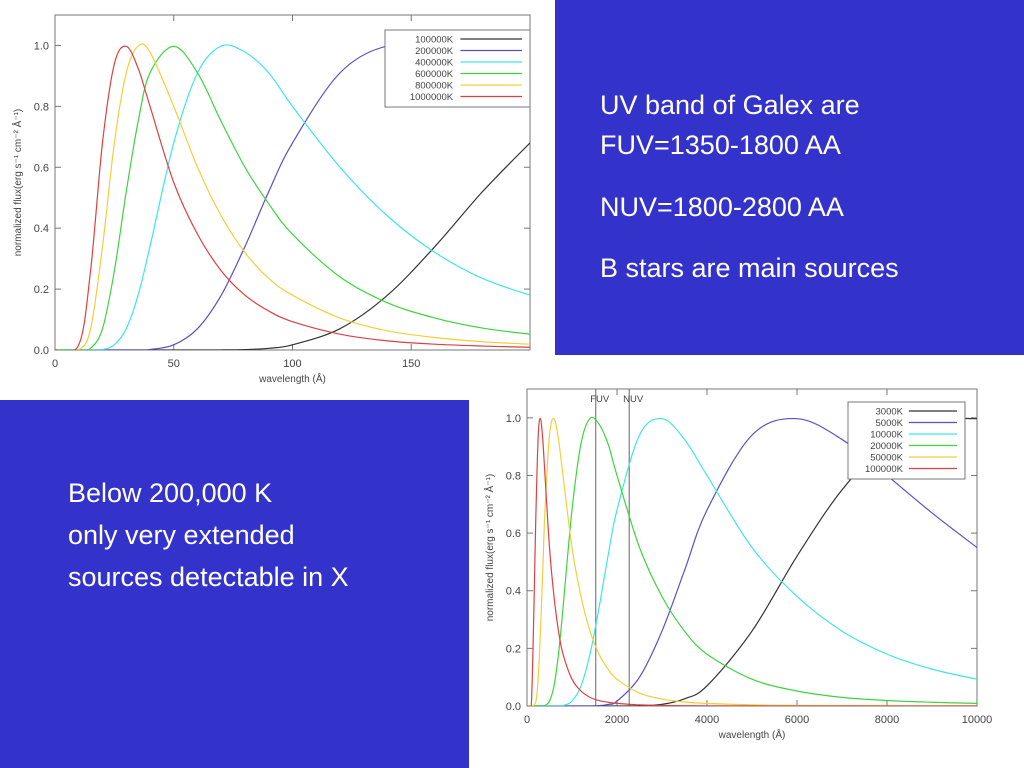 This screenshot has height=768, width=1024. Describe the element at coordinates (887, 720) in the screenshot. I see `x-tick-label: 8000` at that location.